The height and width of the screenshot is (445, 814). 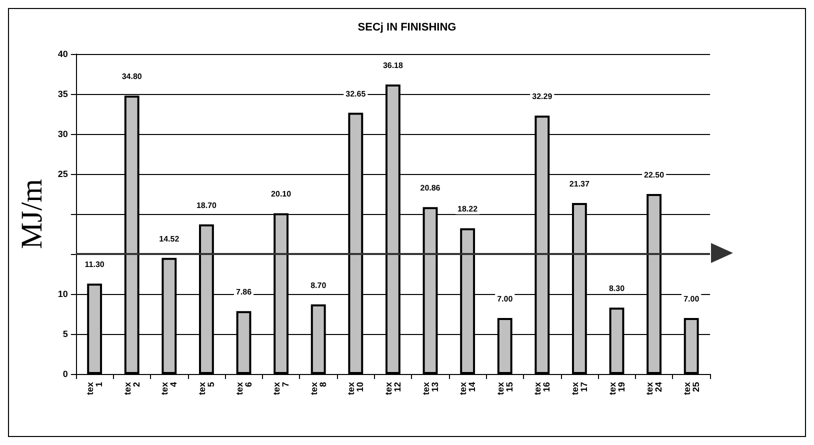 I want to click on x-tick-label: tex 17, so click(x=579, y=389).